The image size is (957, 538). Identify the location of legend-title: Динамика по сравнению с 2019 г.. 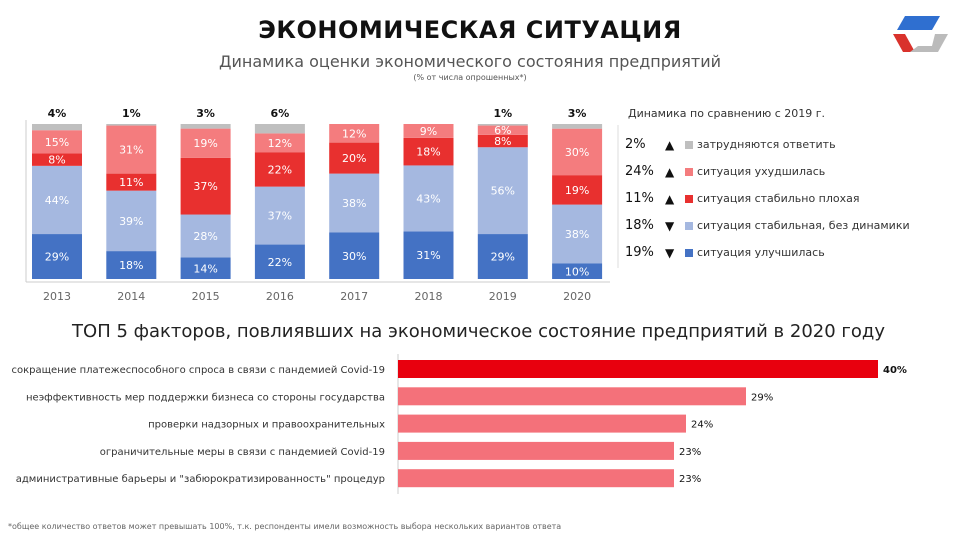
(727, 113).